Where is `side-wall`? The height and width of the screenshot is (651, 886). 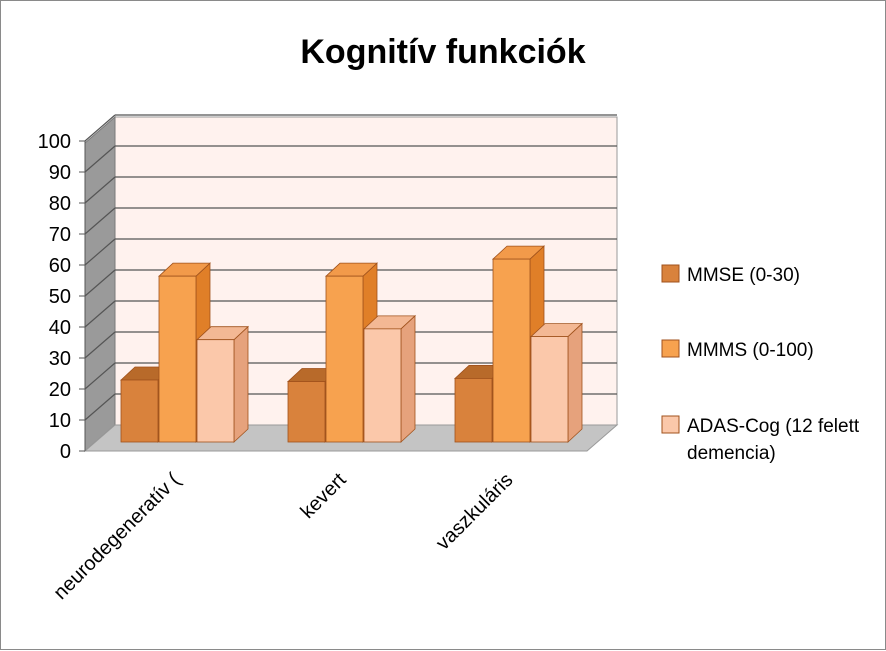
side-wall is located at coordinates (100, 284).